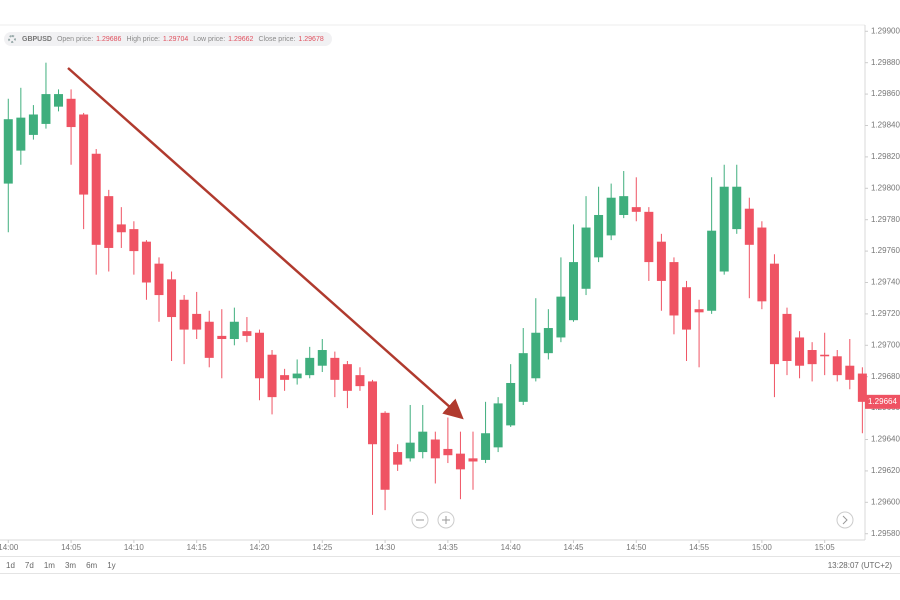 The height and width of the screenshot is (600, 900). Describe the element at coordinates (885, 187) in the screenshot. I see `y-tick-label: 1.29800` at that location.